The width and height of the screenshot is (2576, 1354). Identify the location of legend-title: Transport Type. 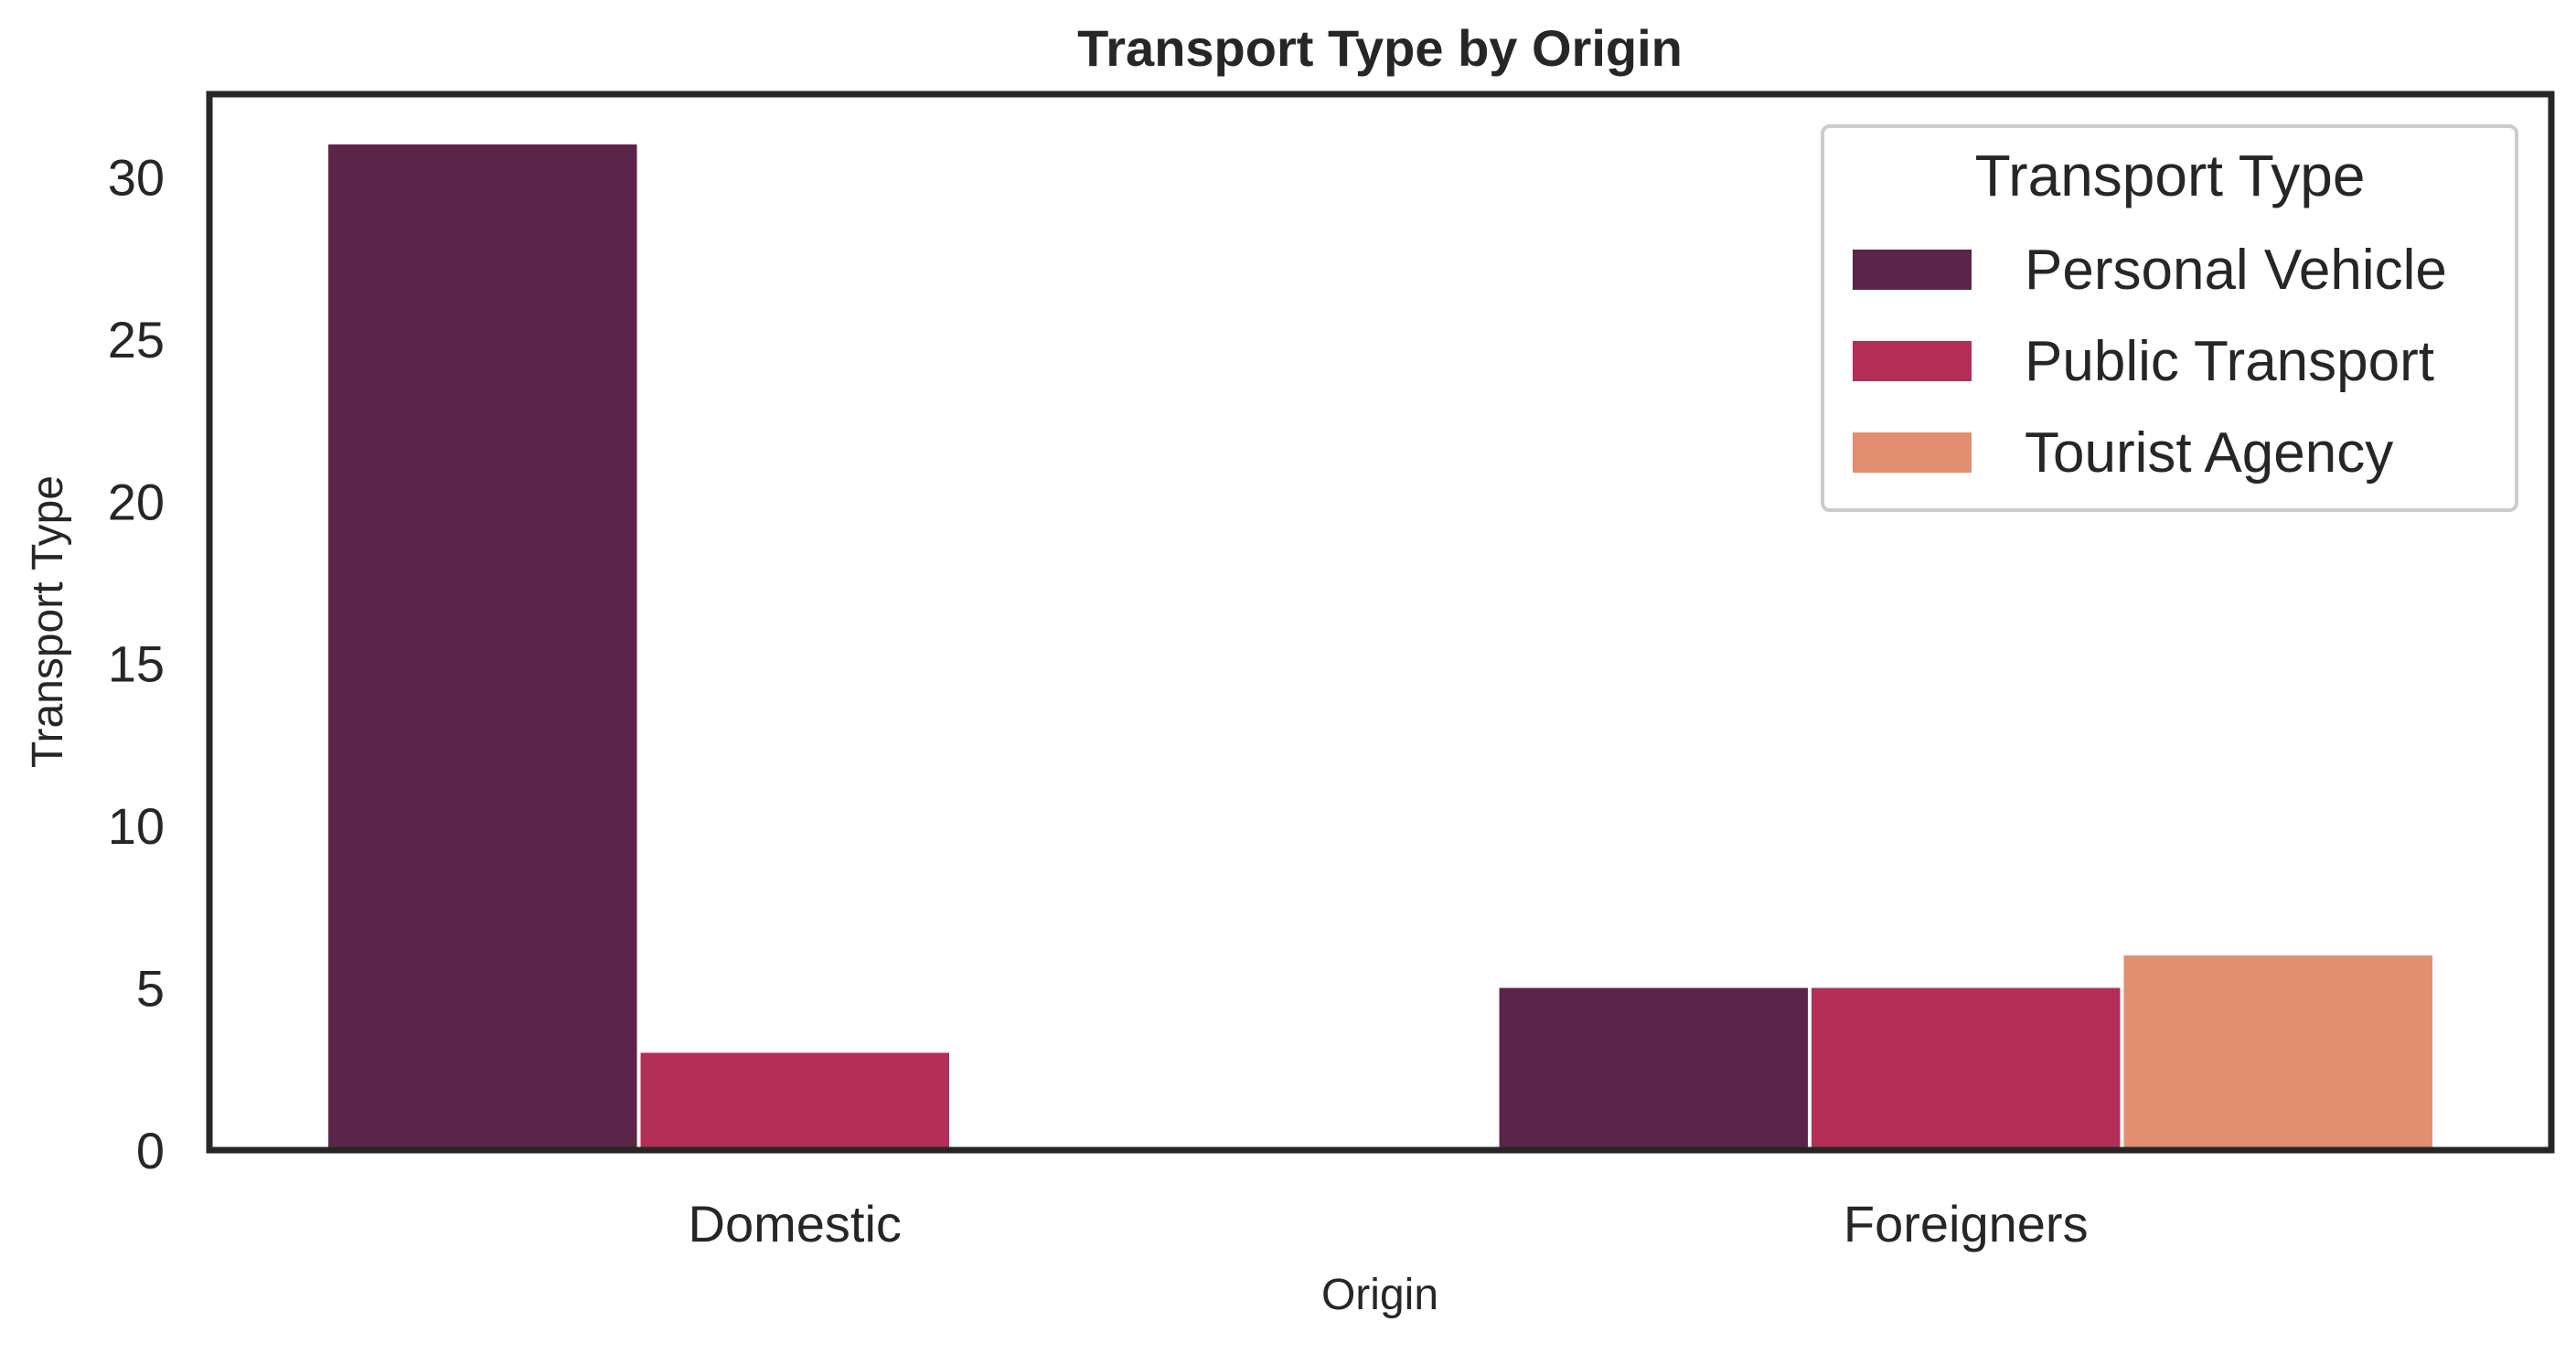
(2170, 176).